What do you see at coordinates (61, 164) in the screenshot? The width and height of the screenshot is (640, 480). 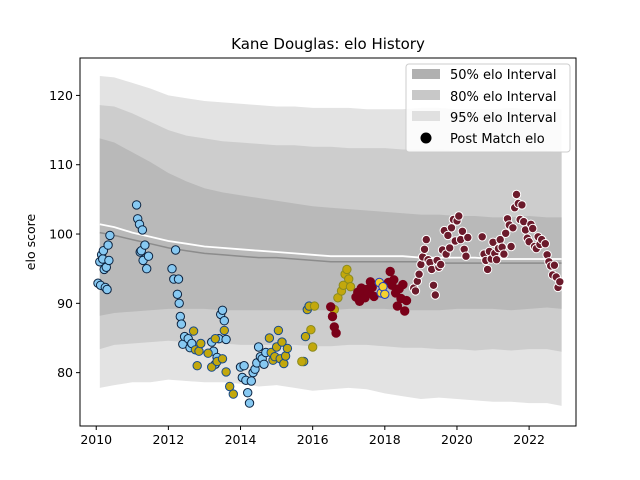 I see `y-tick-label: 110` at bounding box center [61, 164].